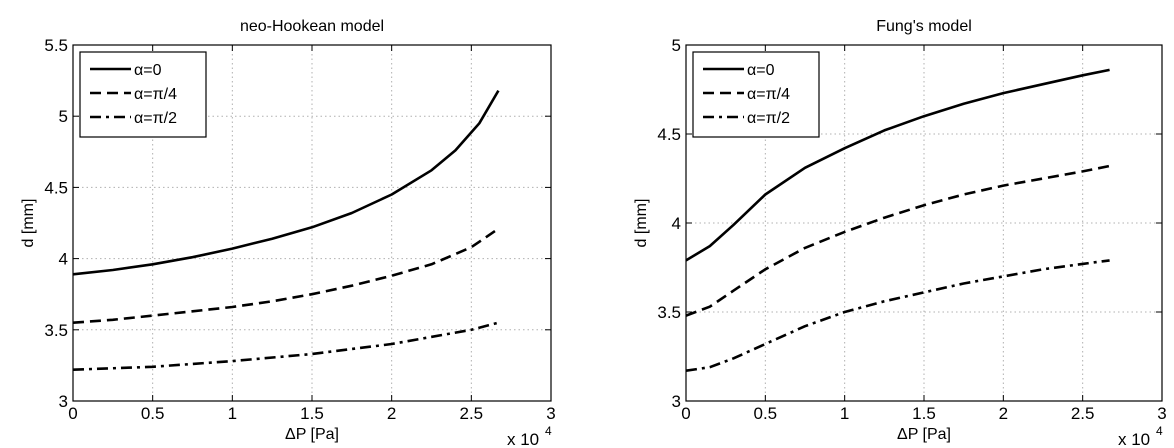  Describe the element at coordinates (766, 413) in the screenshot. I see `right-x-tick-label: 0.5` at that location.